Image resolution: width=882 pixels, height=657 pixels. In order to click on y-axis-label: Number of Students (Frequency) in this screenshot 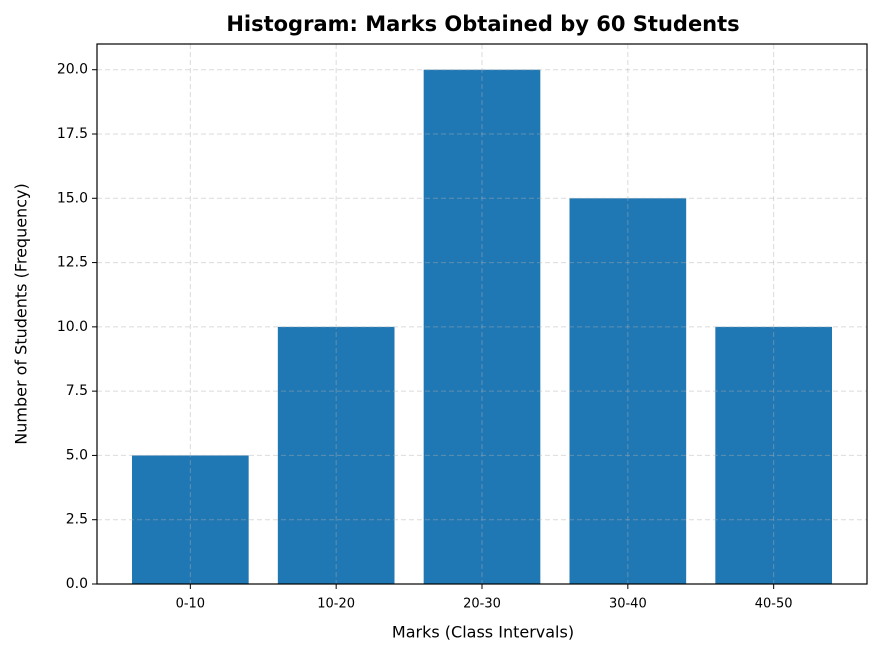, I will do `click(21, 313)`.